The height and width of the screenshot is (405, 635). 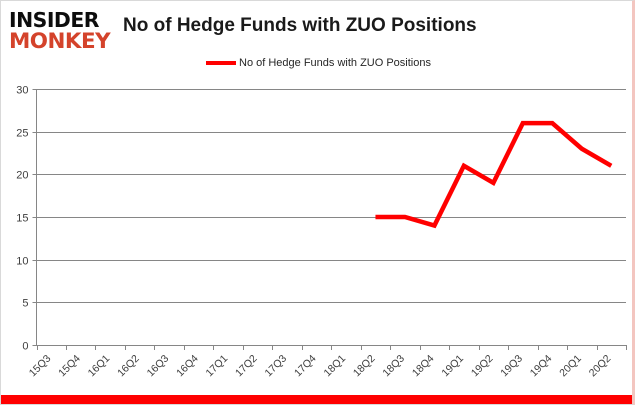 What do you see at coordinates (22, 91) in the screenshot?
I see `y-axis-tick-label: 30` at bounding box center [22, 91].